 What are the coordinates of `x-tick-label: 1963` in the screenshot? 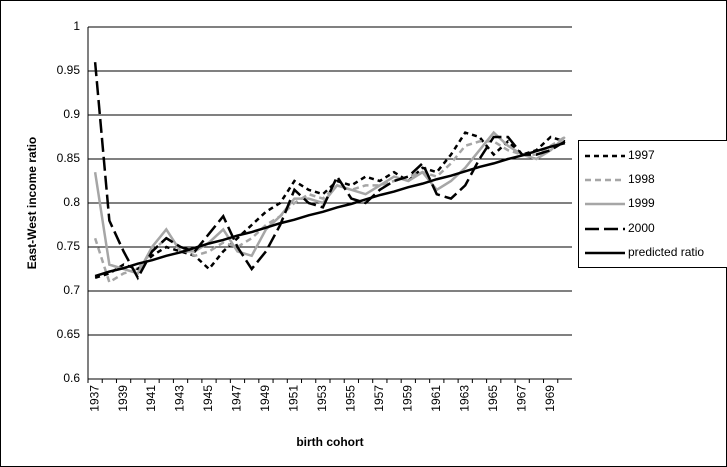 It's located at (464, 398).